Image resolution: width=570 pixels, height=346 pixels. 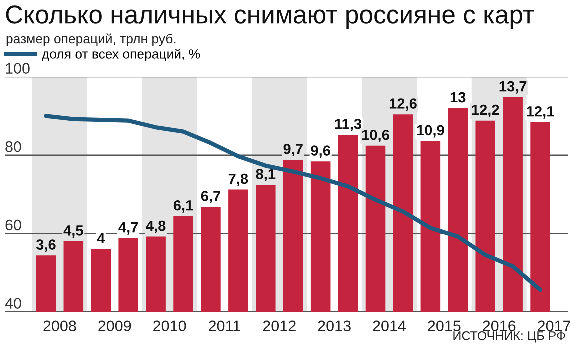 I want to click on y-tick-label: 40, so click(x=13, y=303).